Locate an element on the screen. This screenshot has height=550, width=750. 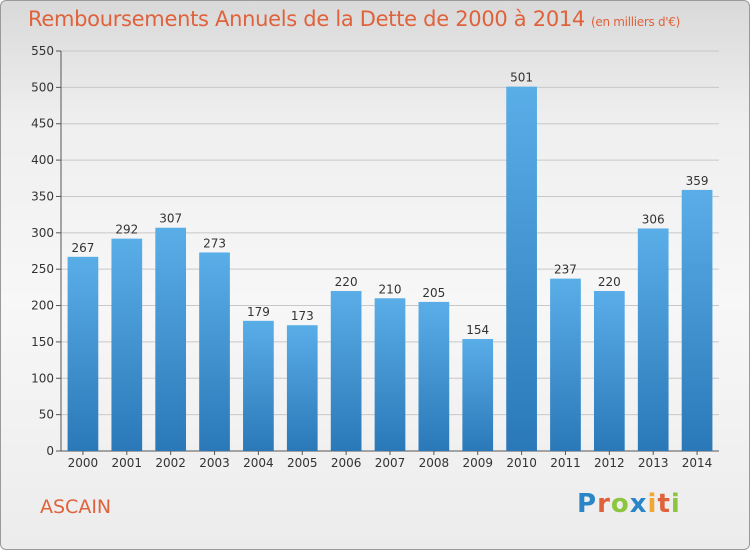
chart-subtitle: (en milliers d'€) is located at coordinates (636, 22).